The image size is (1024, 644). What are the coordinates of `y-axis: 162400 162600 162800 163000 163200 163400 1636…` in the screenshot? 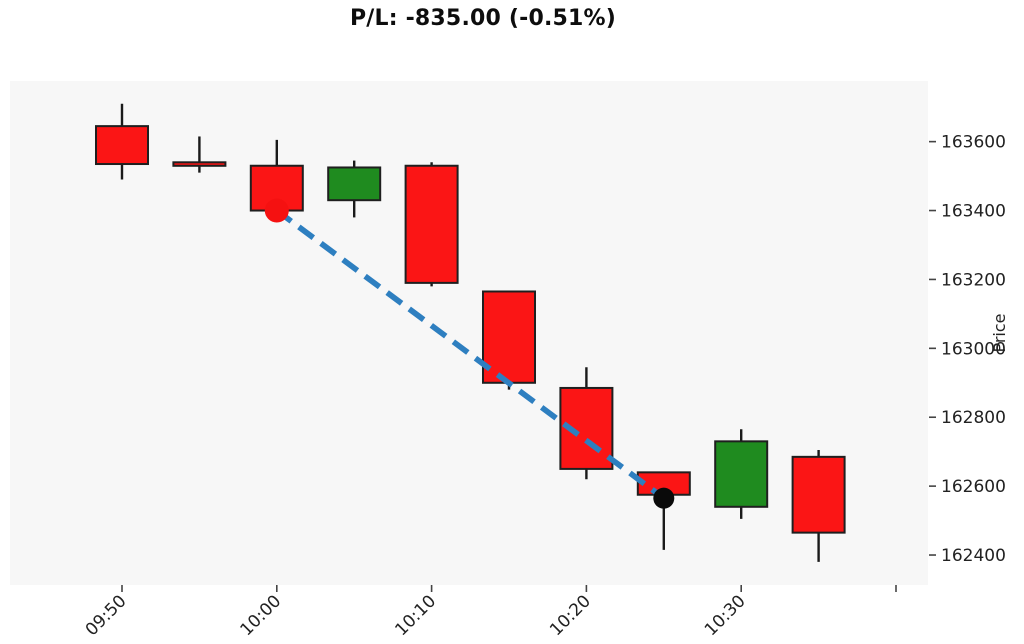 It's located at (969, 349).